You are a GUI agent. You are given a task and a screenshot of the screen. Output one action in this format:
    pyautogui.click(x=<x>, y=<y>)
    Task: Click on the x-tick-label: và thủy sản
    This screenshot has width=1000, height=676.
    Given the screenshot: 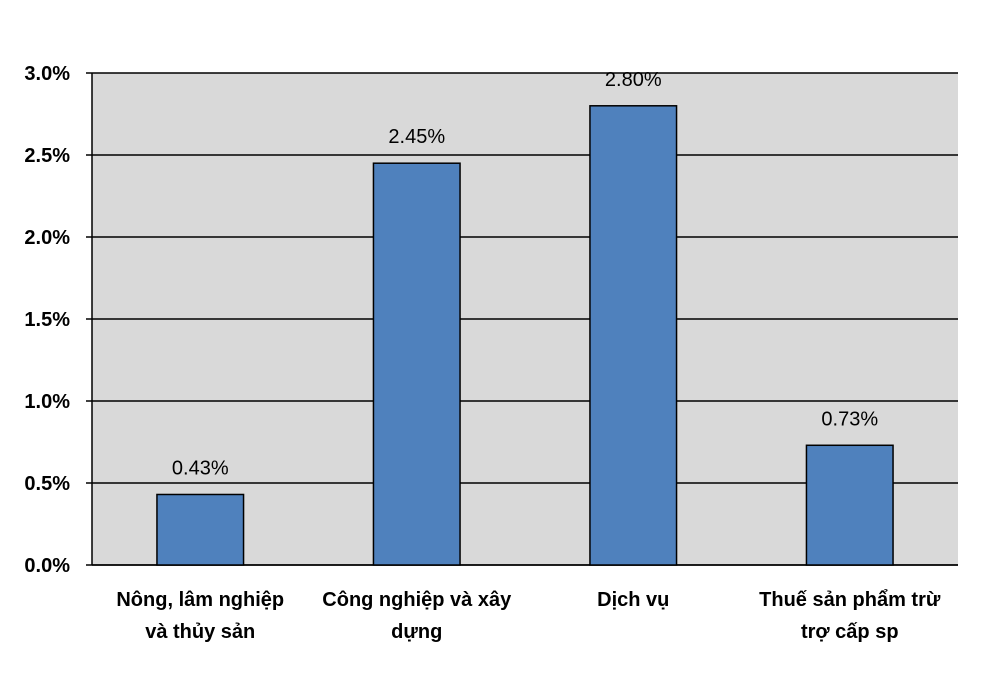 What is the action you would take?
    pyautogui.click(x=200, y=632)
    